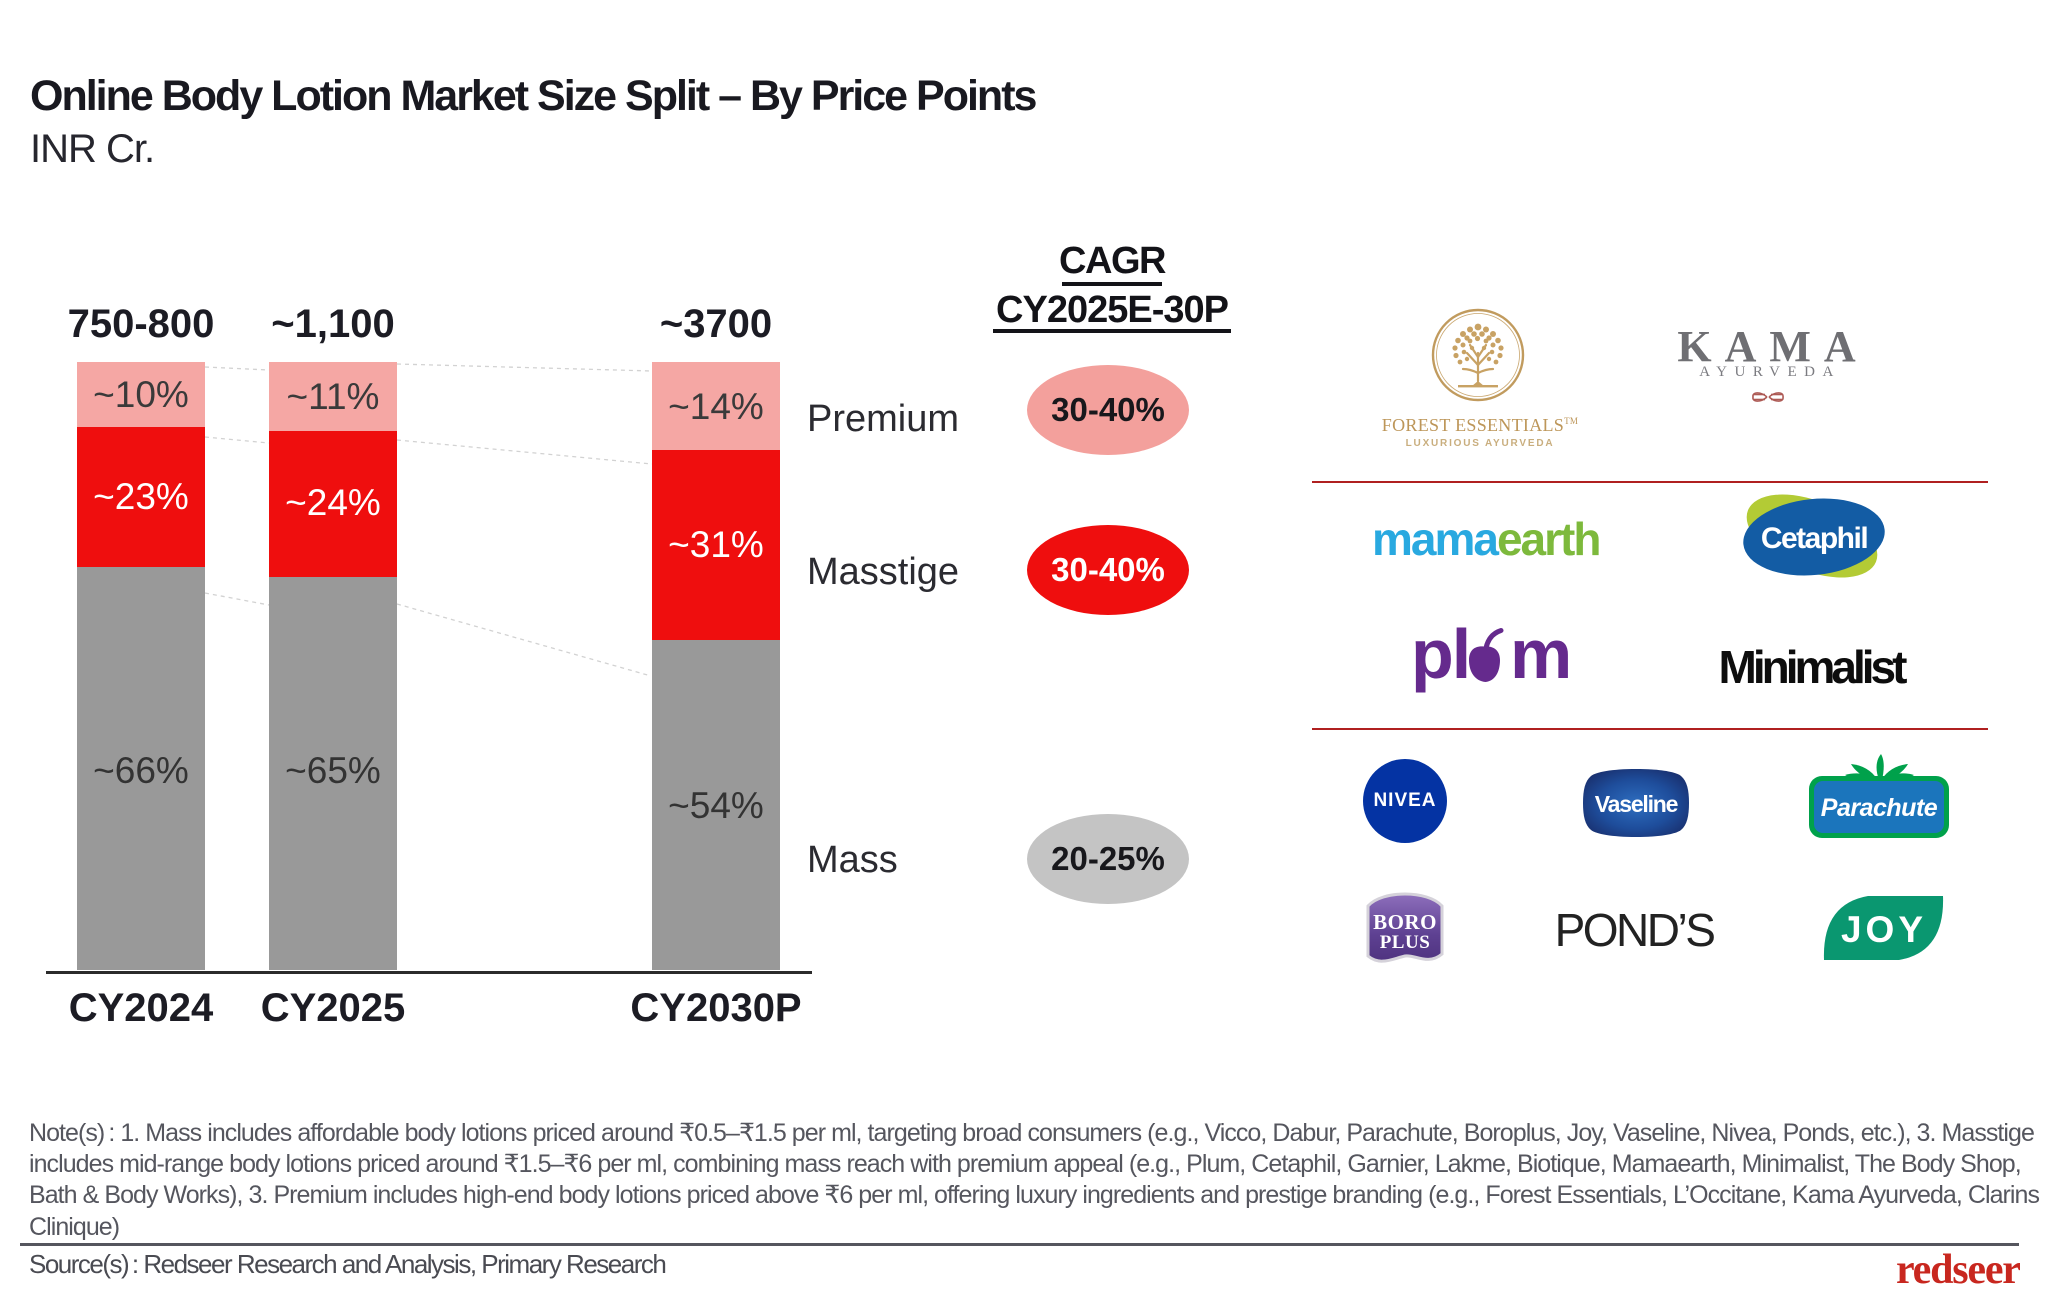 The width and height of the screenshot is (2048, 1311). Describe the element at coordinates (1879, 808) in the screenshot. I see `svg-text: Parachute` at that location.